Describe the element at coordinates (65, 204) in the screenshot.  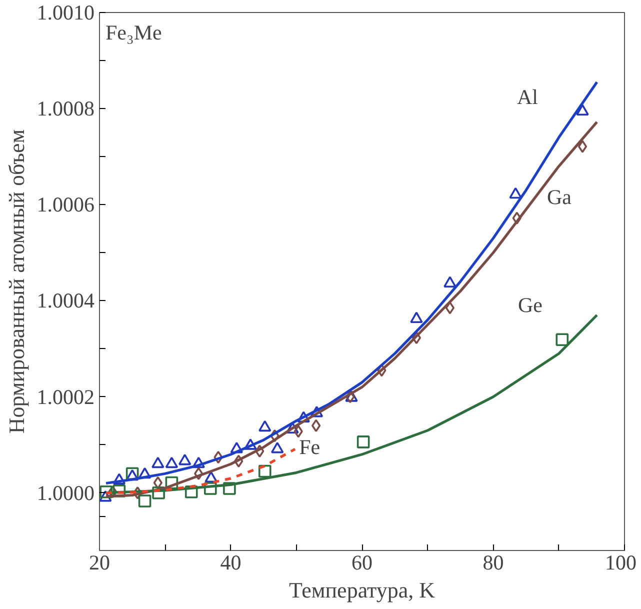
I see `y-tick-label: 1.0006` at that location.